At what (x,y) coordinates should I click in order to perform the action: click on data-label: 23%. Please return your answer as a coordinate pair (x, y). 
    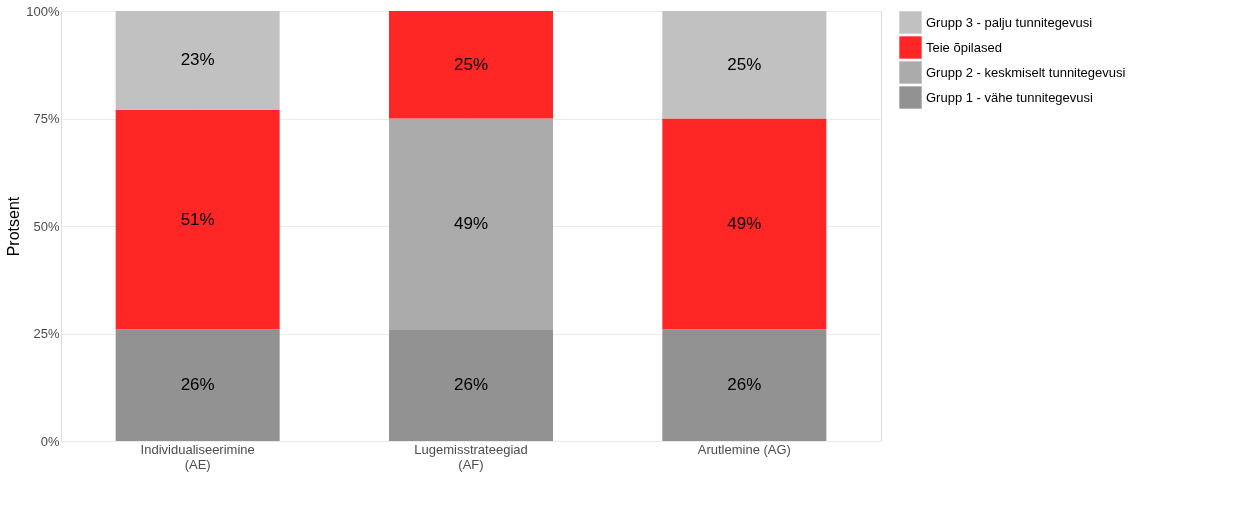
    Looking at the image, I should click on (197, 60).